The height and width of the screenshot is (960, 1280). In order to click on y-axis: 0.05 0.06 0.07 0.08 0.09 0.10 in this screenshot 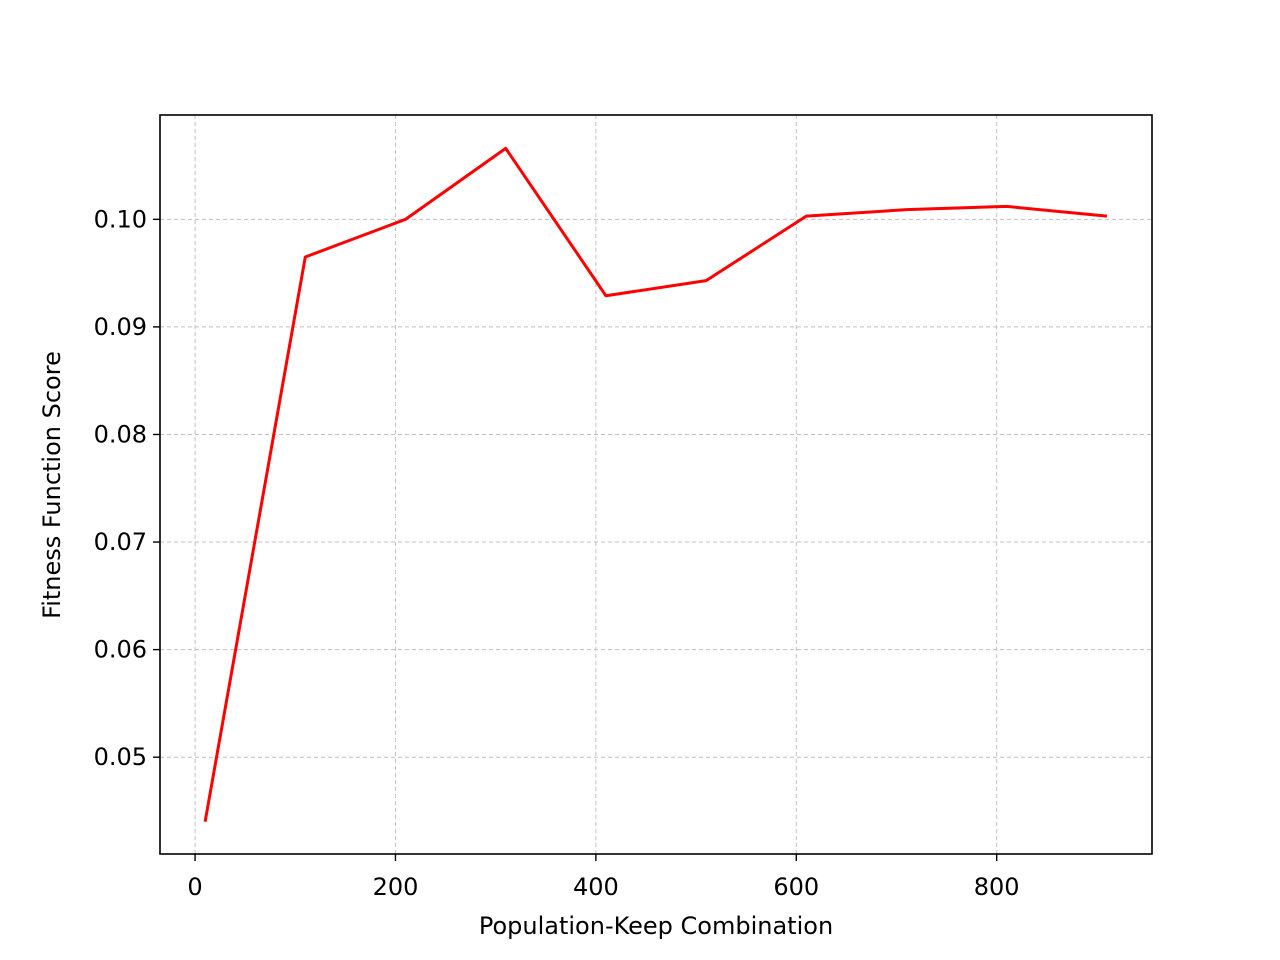, I will do `click(127, 488)`.